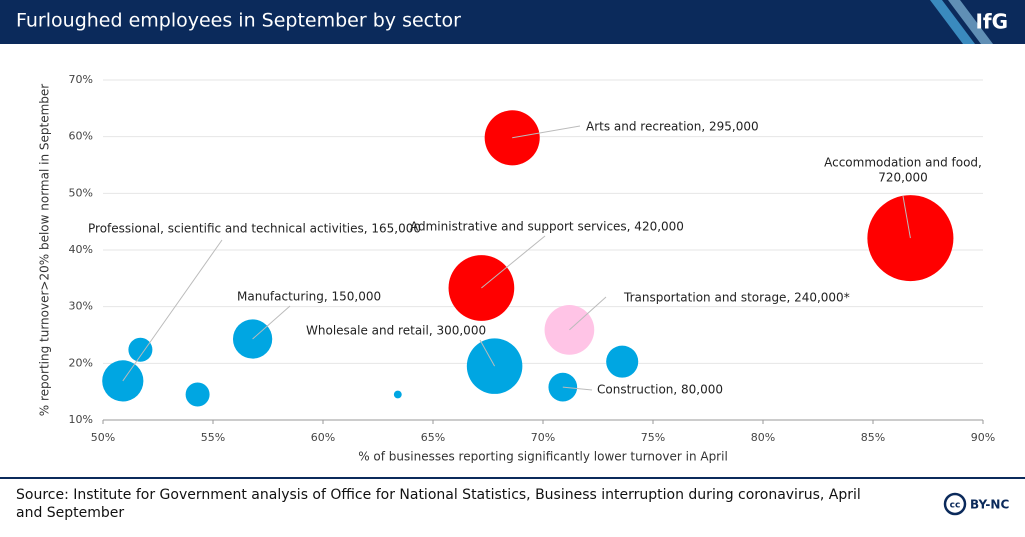 This screenshot has height=537, width=1025. What do you see at coordinates (763, 437) in the screenshot?
I see `x-tick-label: 80%` at bounding box center [763, 437].